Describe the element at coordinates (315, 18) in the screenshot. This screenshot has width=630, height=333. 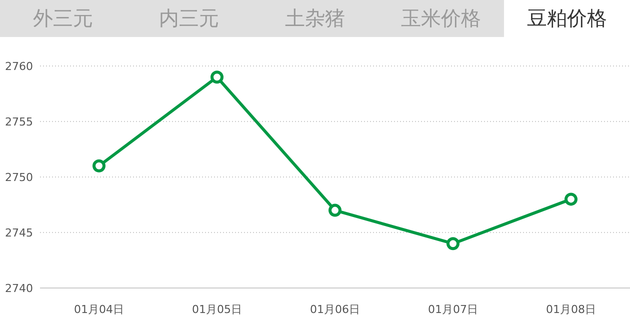
I see `text: 土杂猪` at that location.